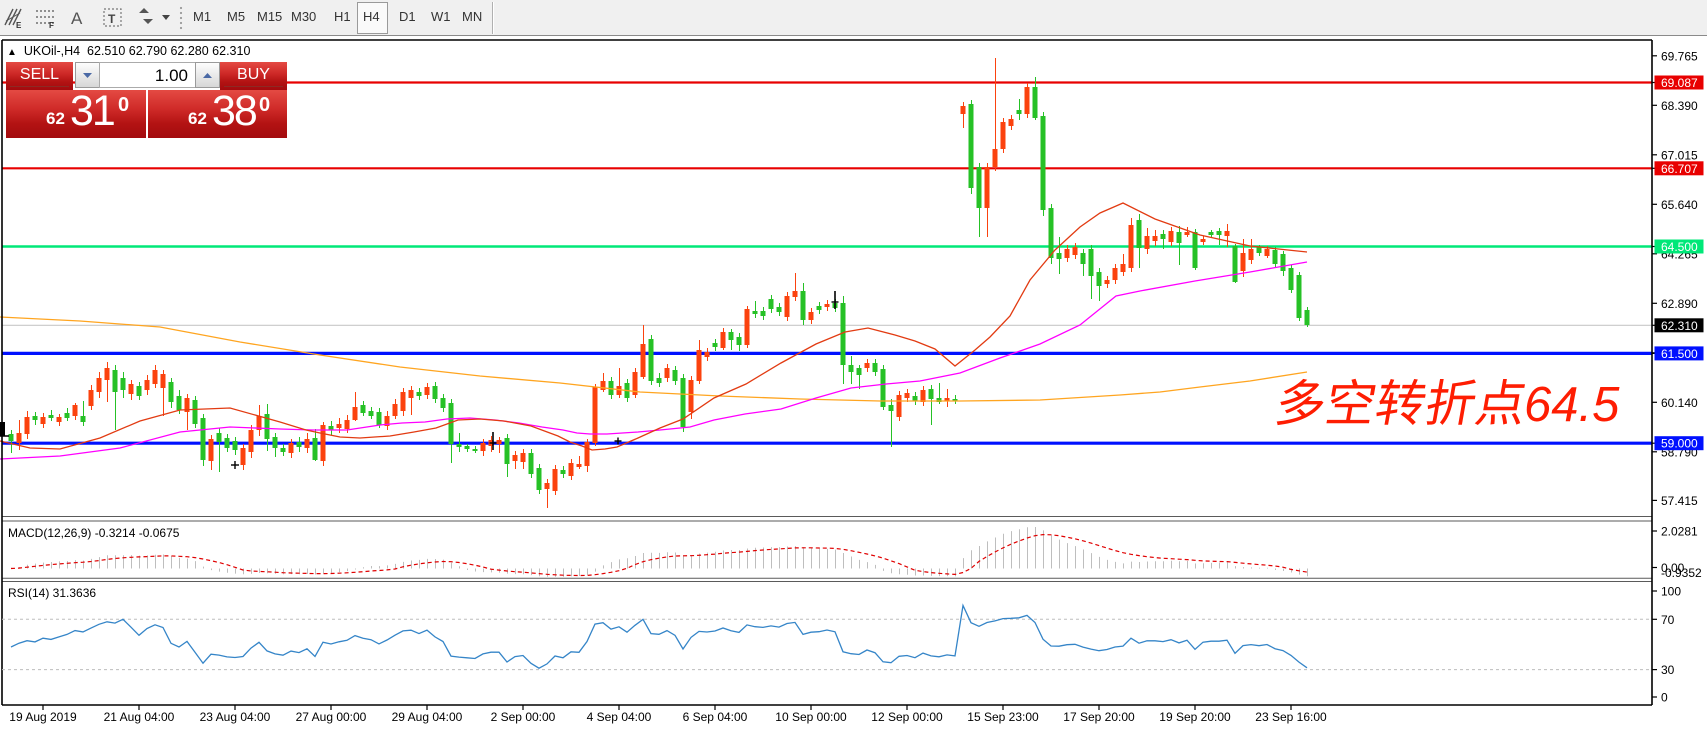  I want to click on svg-text: 67.015, so click(1679, 155).